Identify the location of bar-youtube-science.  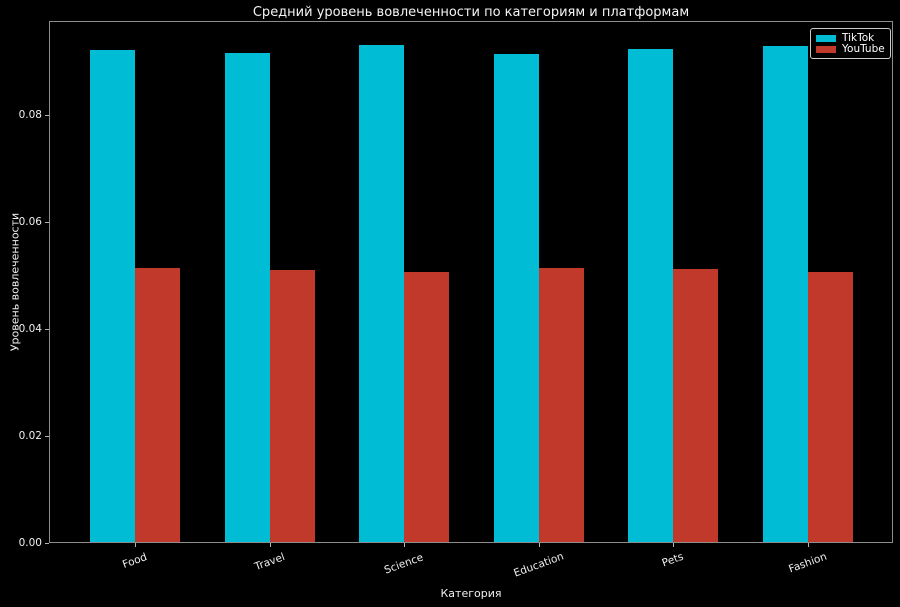
(426, 407).